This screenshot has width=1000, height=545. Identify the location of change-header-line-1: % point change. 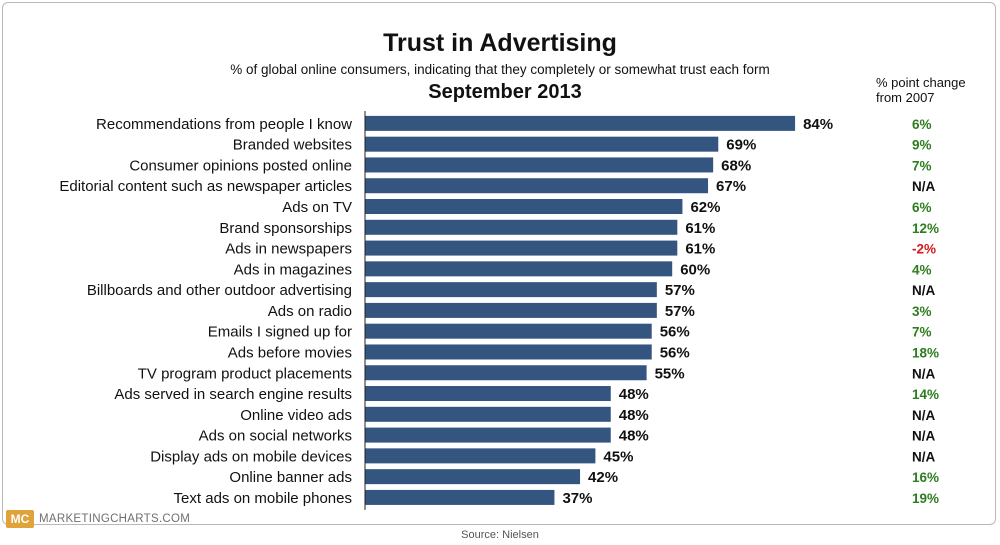
(921, 82).